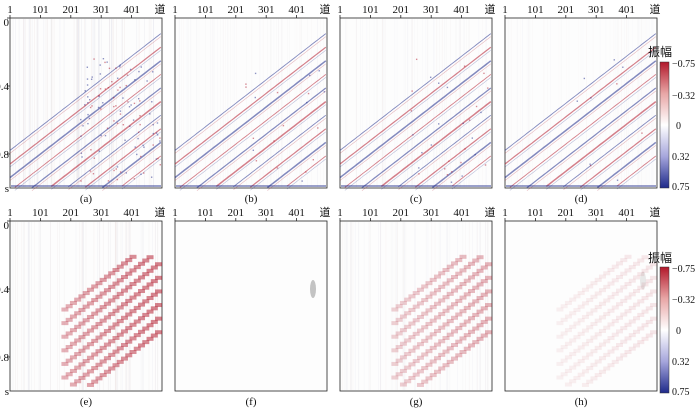 This screenshot has height=412, width=700. Describe the element at coordinates (671, 118) in the screenshot. I see `colorbar-top: 振幅 −0.75 −0.32 0 0.32 0.75` at that location.